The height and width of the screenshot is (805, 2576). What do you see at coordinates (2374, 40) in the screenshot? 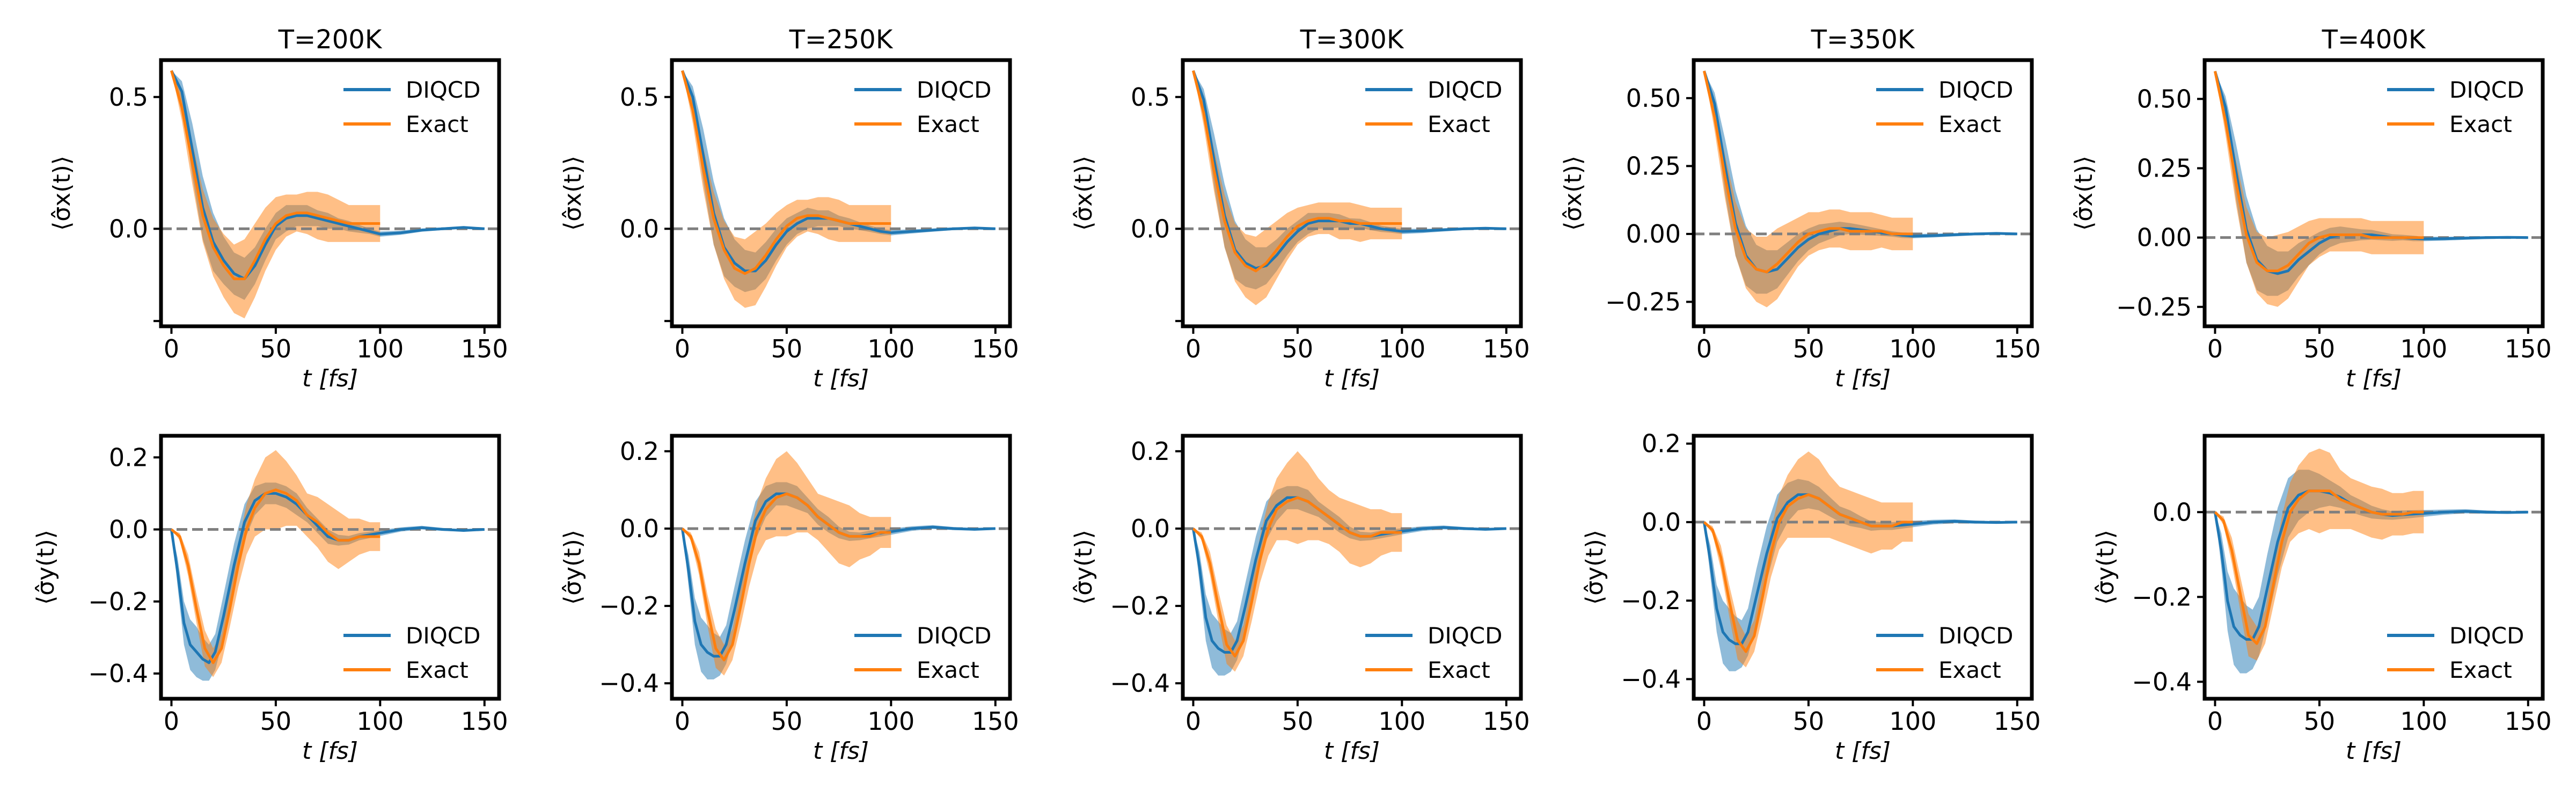
I see `panel-title: T=400K` at bounding box center [2374, 40].